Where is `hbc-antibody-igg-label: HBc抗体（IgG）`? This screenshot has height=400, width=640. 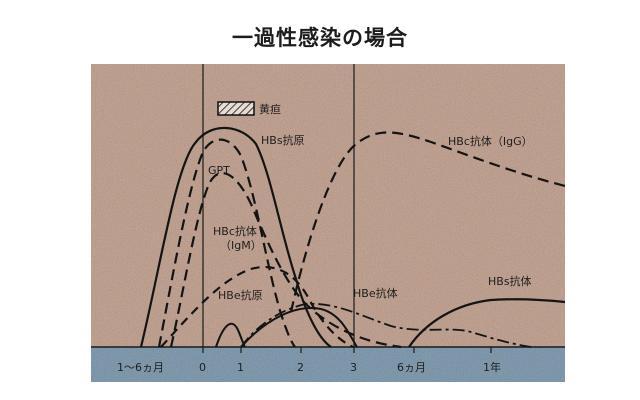
hbc-antibody-igg-label: HBc抗体（IgG） is located at coordinates (490, 141).